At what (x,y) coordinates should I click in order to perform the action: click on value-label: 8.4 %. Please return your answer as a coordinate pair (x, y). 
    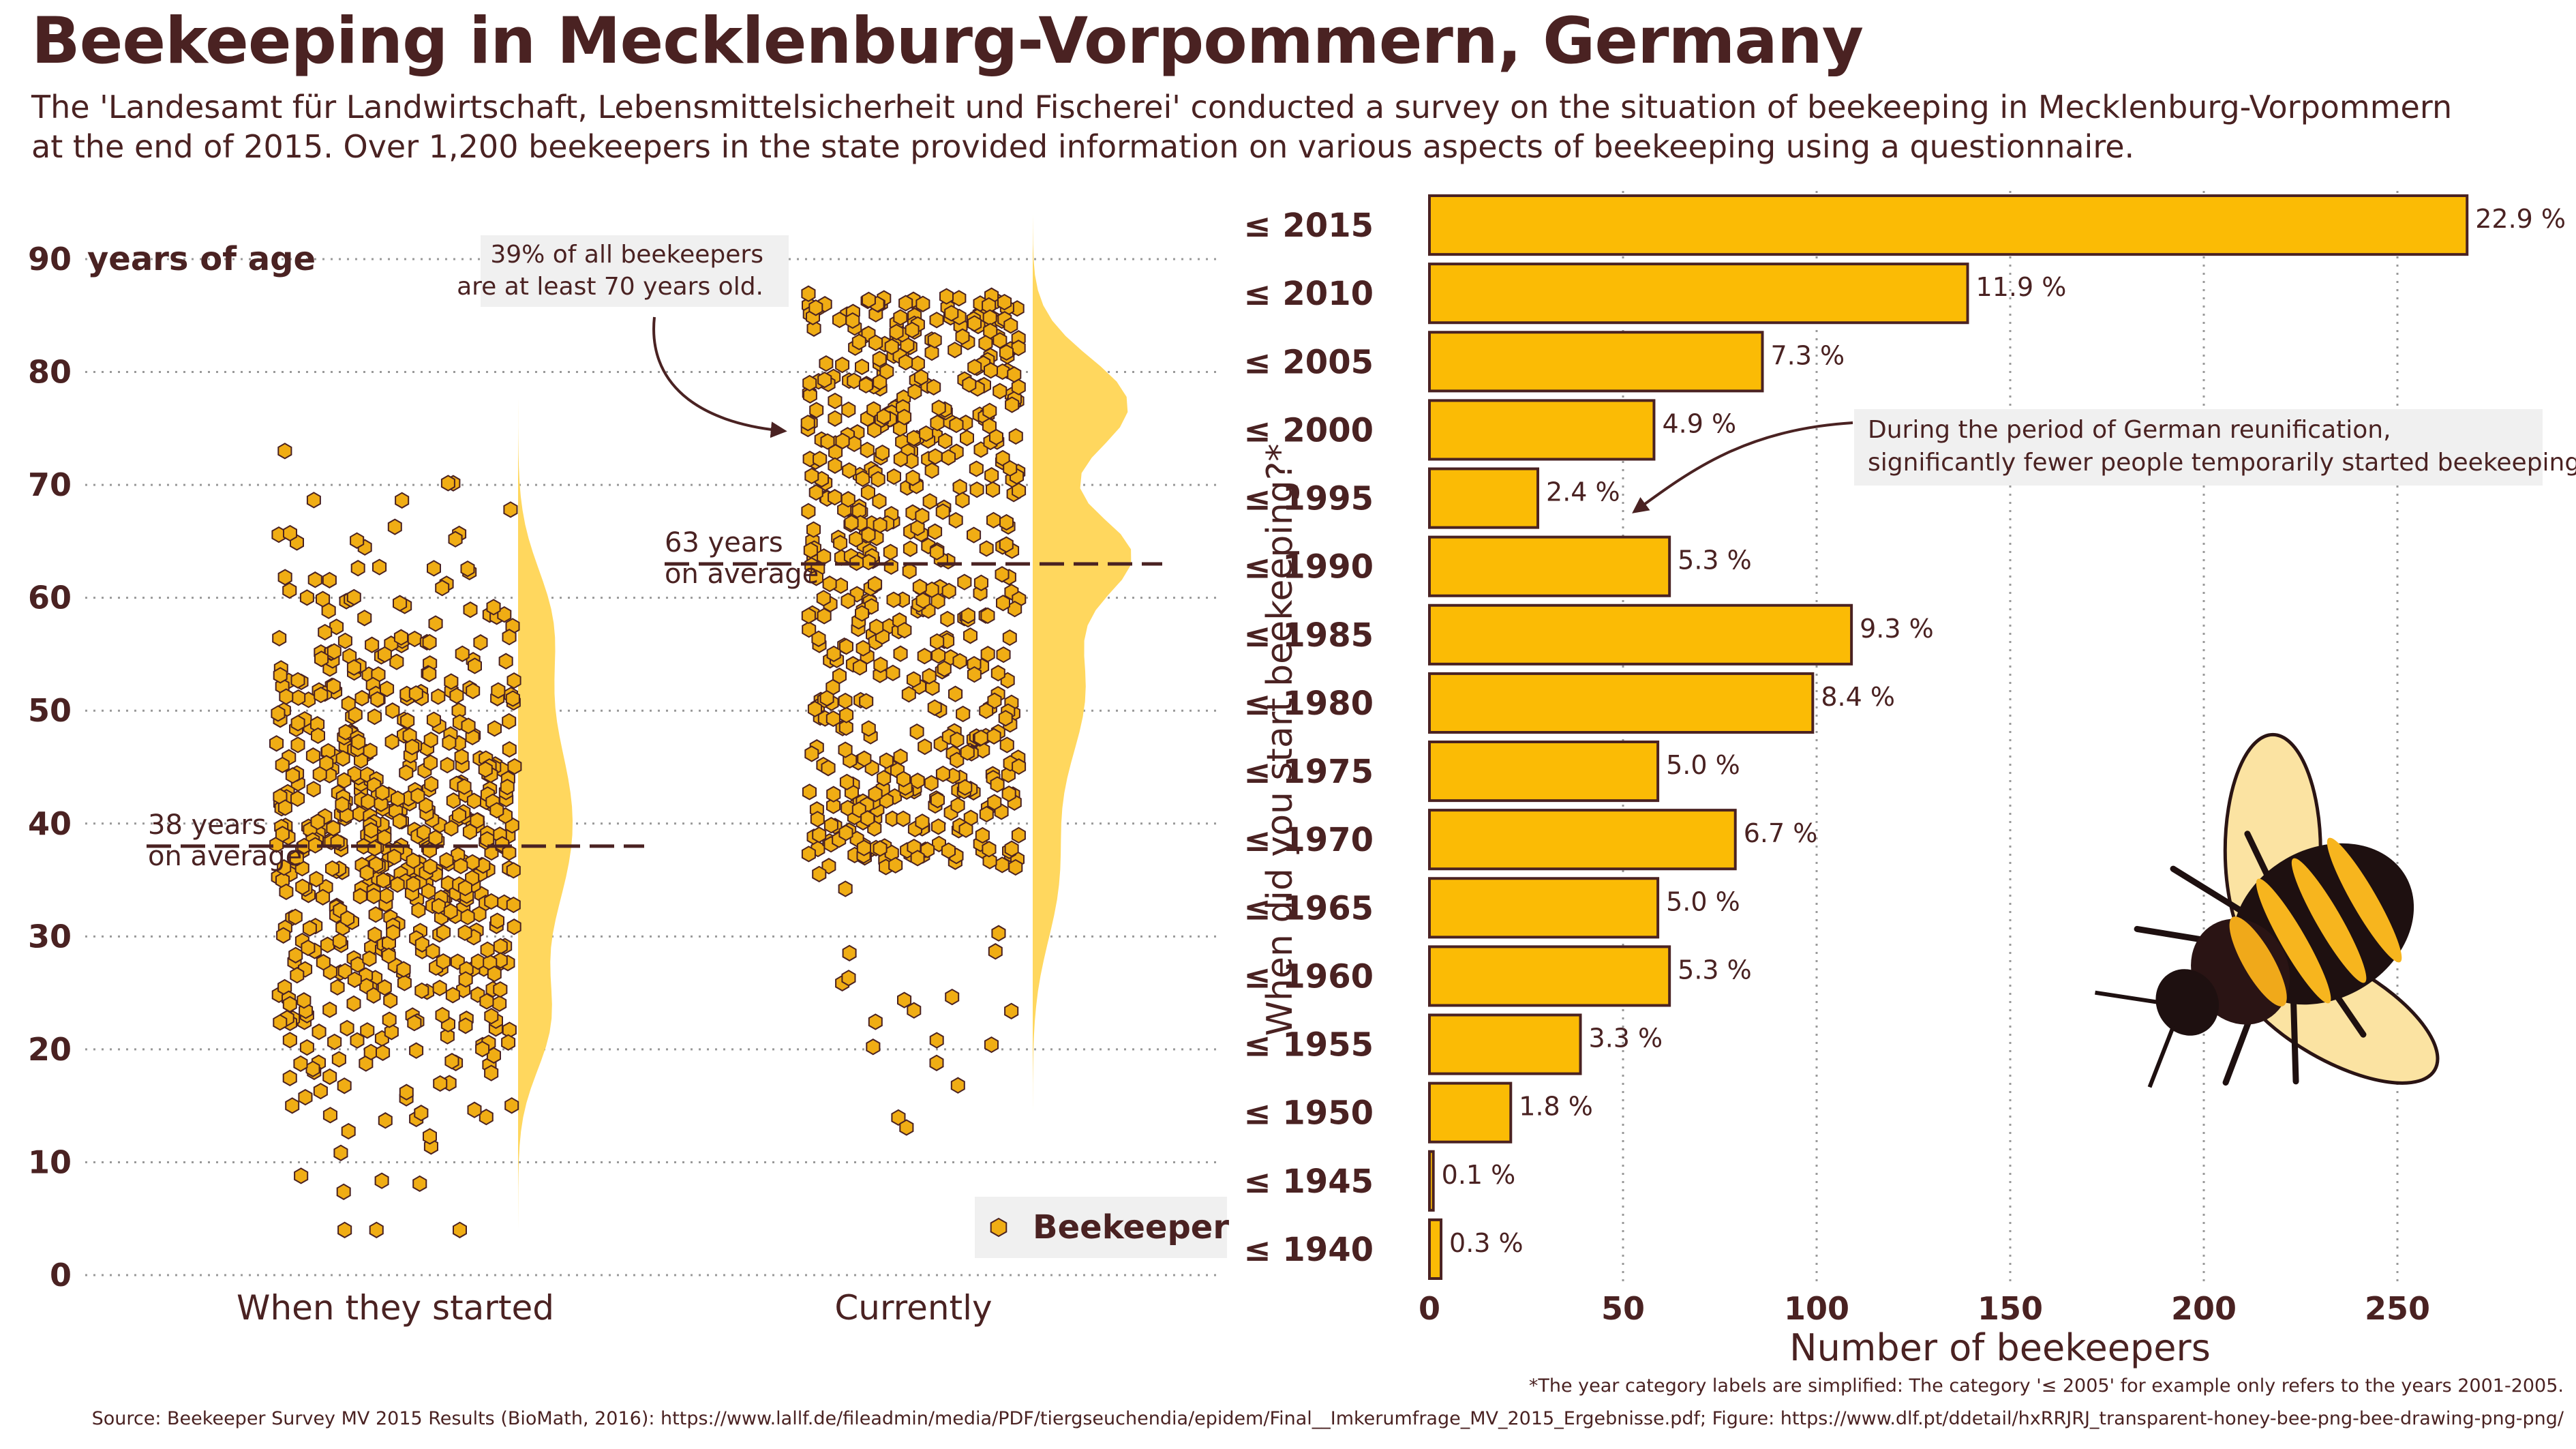
    Looking at the image, I should click on (1858, 697).